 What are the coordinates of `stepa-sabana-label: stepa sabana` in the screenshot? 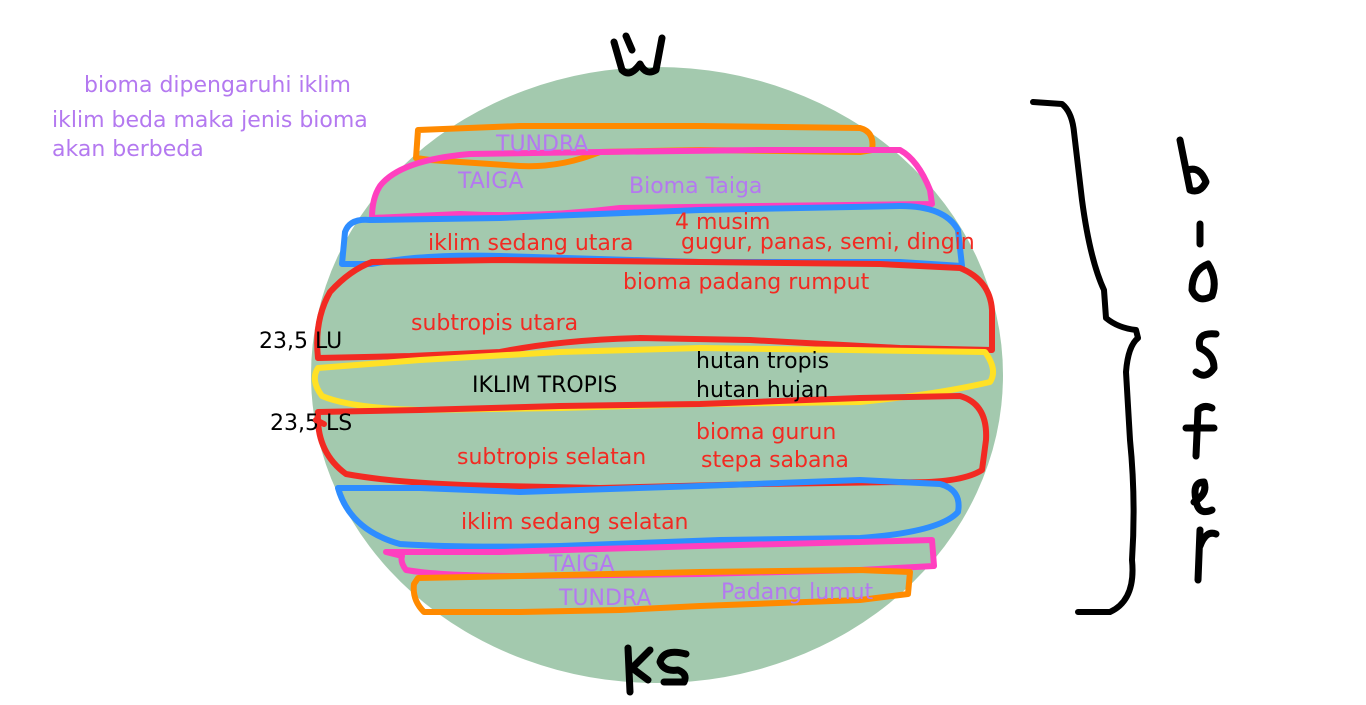 It's located at (775, 460).